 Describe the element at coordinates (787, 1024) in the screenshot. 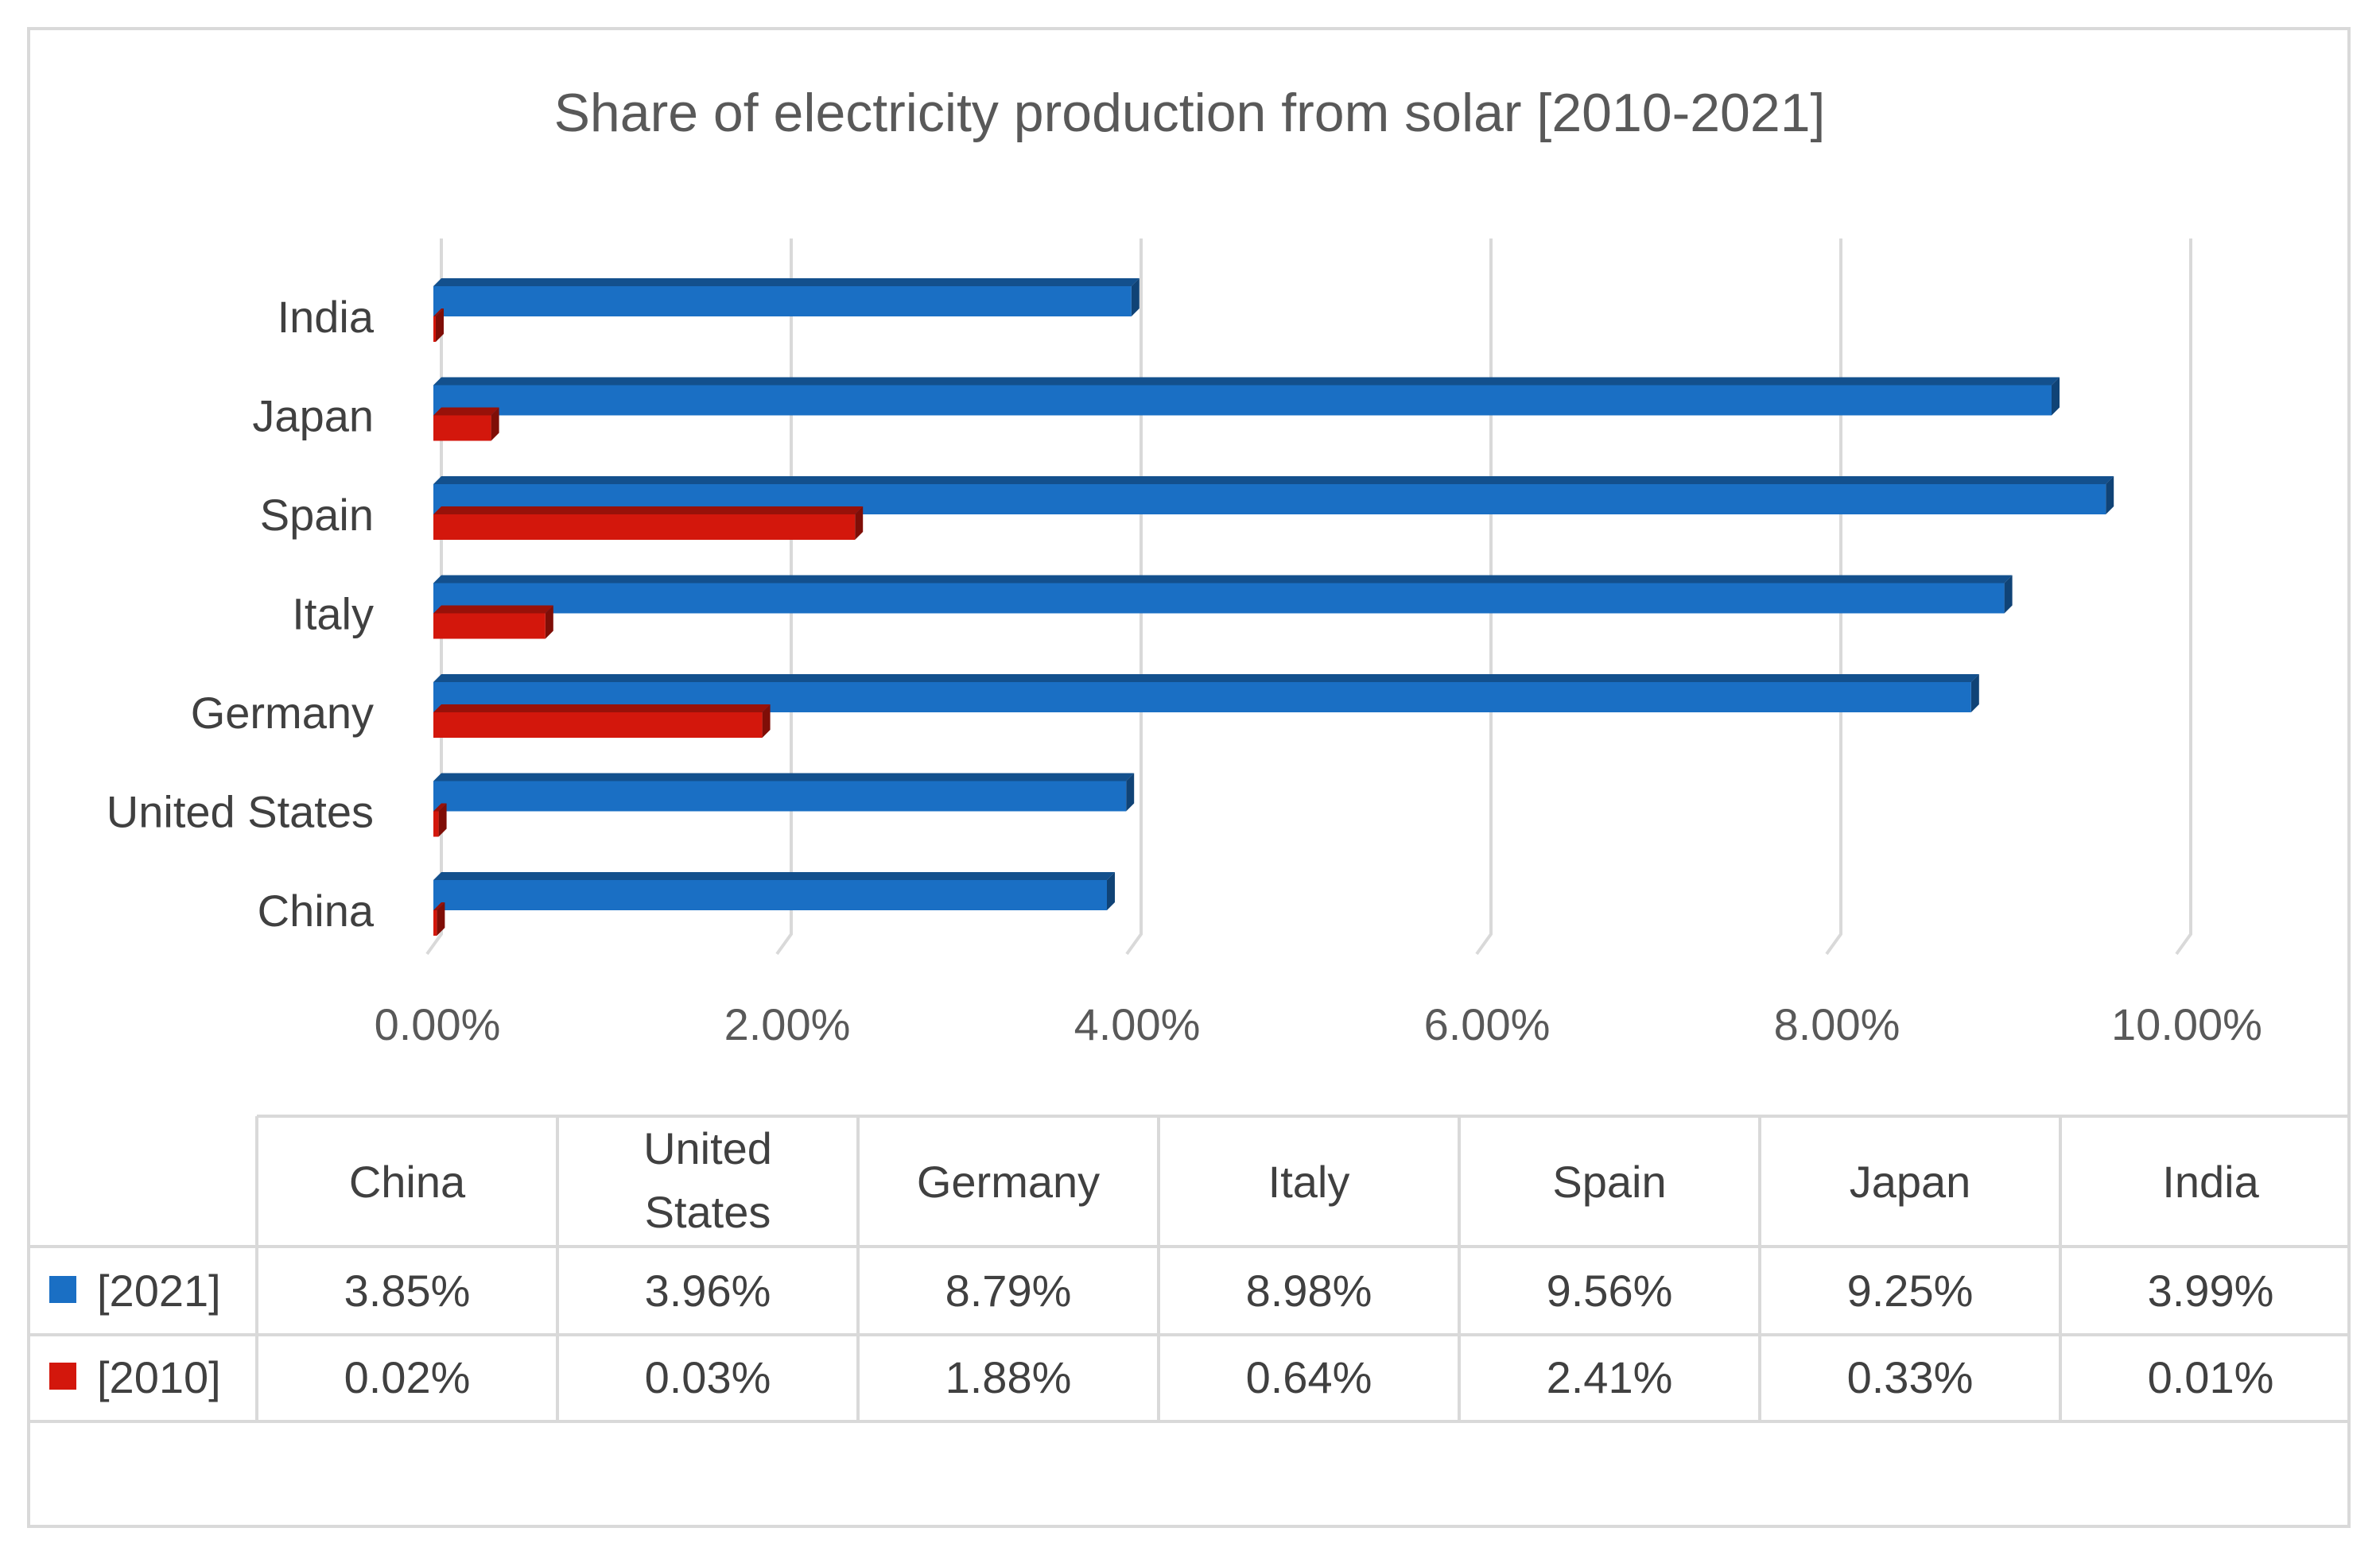

I see `x-tick-label: 2.00%` at that location.